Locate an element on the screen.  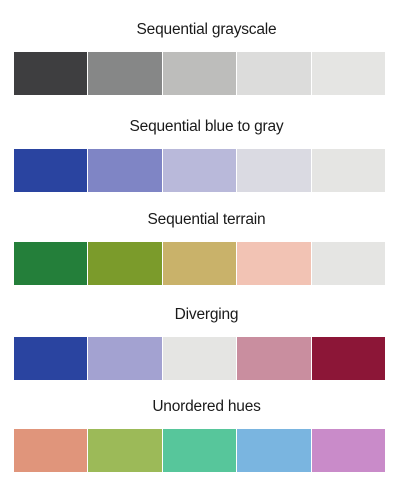
palette-title: Diverging is located at coordinates (206, 314).